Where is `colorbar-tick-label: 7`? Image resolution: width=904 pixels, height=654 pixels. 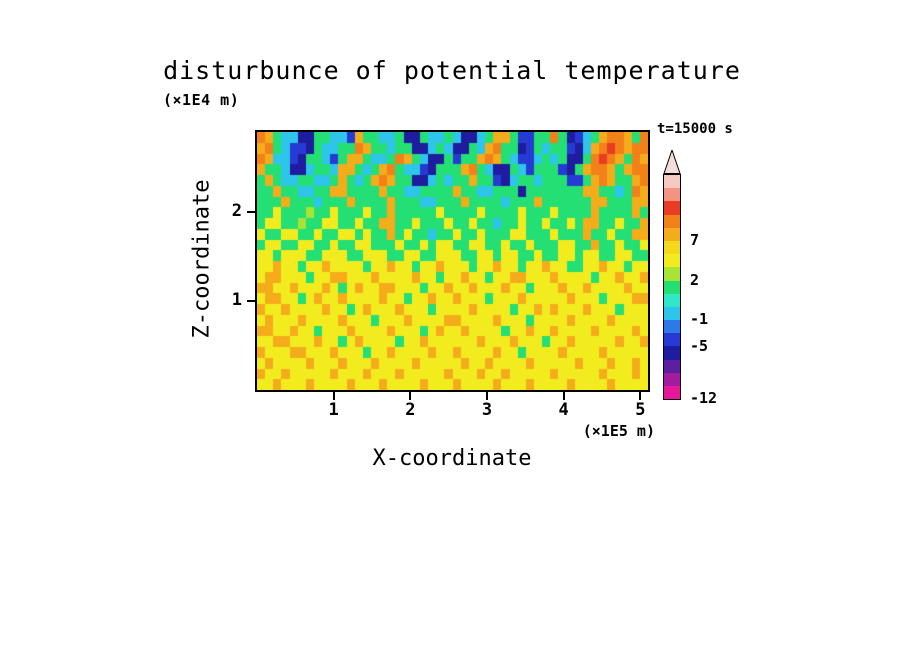
colorbar-tick-label: 7 is located at coordinates (695, 240).